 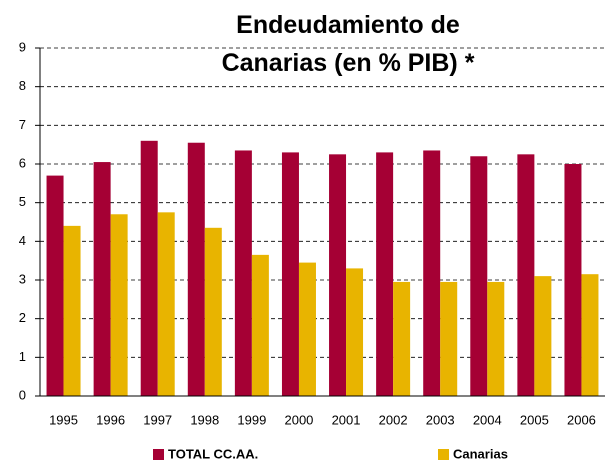 I want to click on chart-title: Endeudamiento de Canarias (en % PIB) *, so click(x=348, y=44).